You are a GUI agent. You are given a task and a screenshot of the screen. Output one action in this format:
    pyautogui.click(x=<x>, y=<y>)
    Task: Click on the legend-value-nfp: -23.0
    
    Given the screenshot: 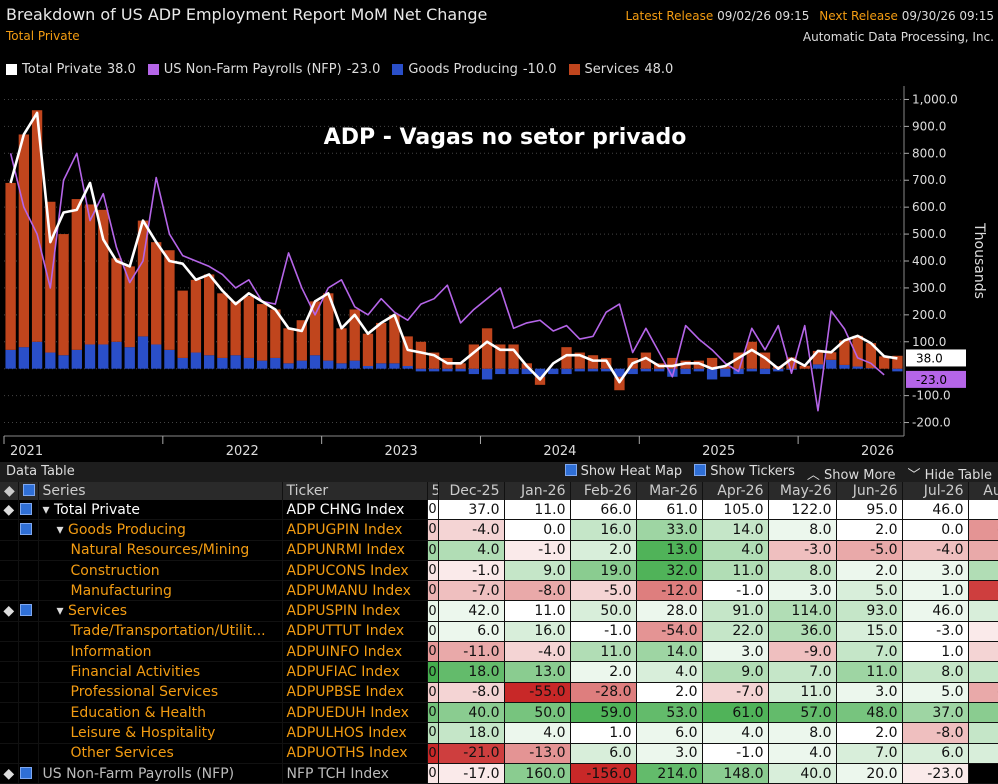 What is the action you would take?
    pyautogui.click(x=363, y=69)
    